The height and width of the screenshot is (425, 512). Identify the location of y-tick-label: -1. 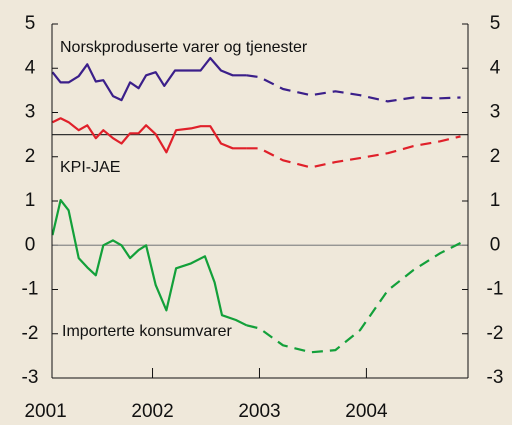
(30, 289).